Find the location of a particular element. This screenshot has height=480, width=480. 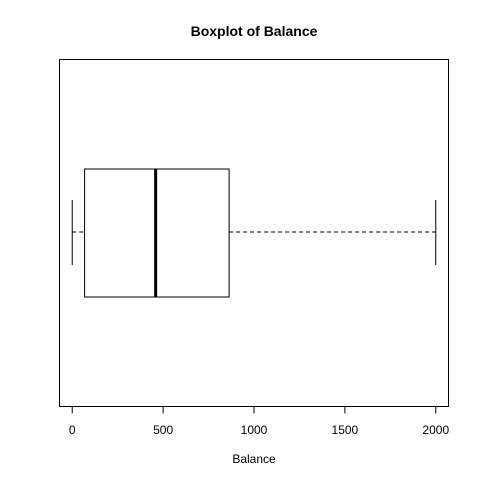

x-tick-label: 1000 is located at coordinates (254, 430).